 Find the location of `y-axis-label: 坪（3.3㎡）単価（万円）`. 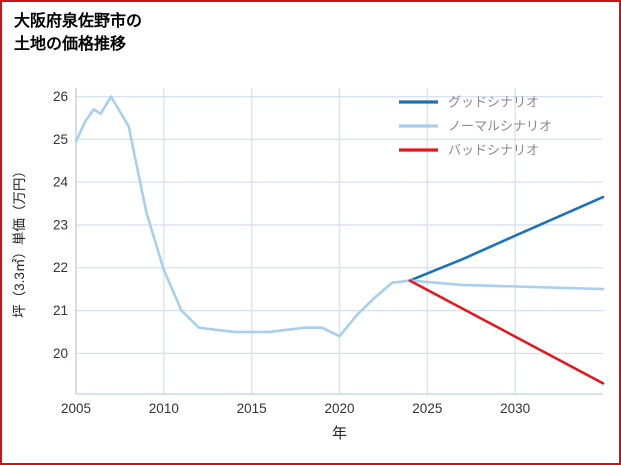

y-axis-label: 坪（3.3㎡）単価（万円） is located at coordinates (19, 241).